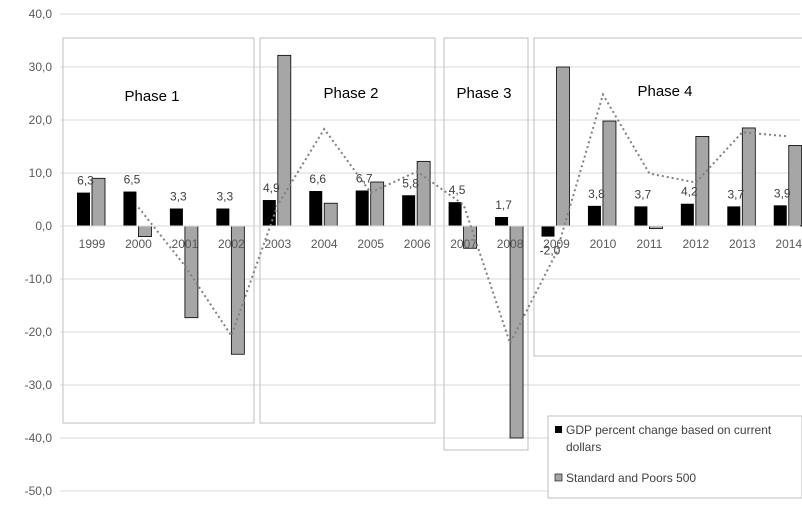 The width and height of the screenshot is (802, 519). Describe the element at coordinates (463, 244) in the screenshot. I see `x-tick-label: 2007` at that location.